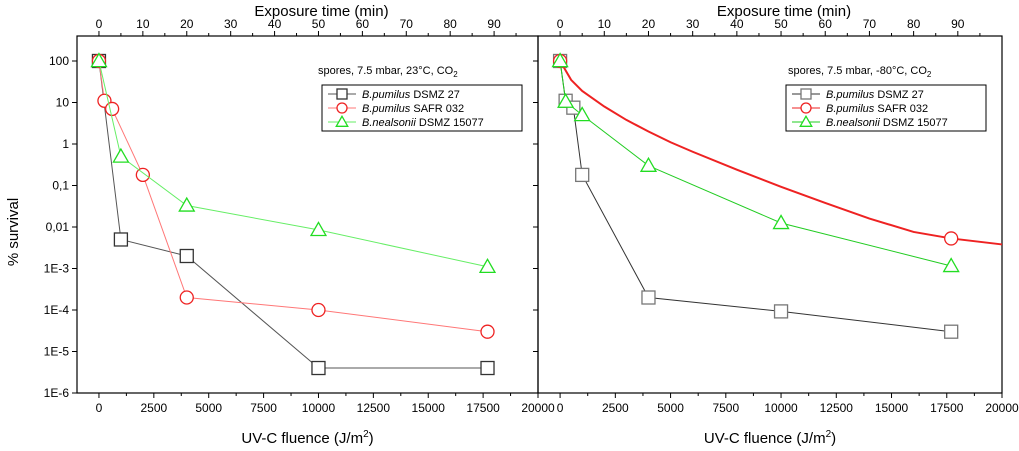 The height and width of the screenshot is (451, 1019). What do you see at coordinates (1002, 408) in the screenshot?
I see `x-tick-label: 20000` at bounding box center [1002, 408].